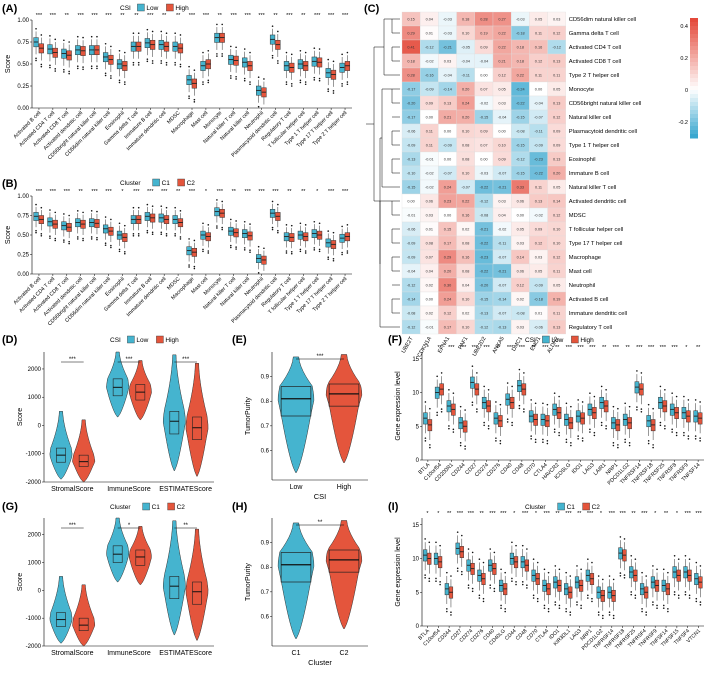  What do you see at coordinates (520, 76) in the screenshot?
I see `heatmap-value: 0.22` at bounding box center [520, 76].